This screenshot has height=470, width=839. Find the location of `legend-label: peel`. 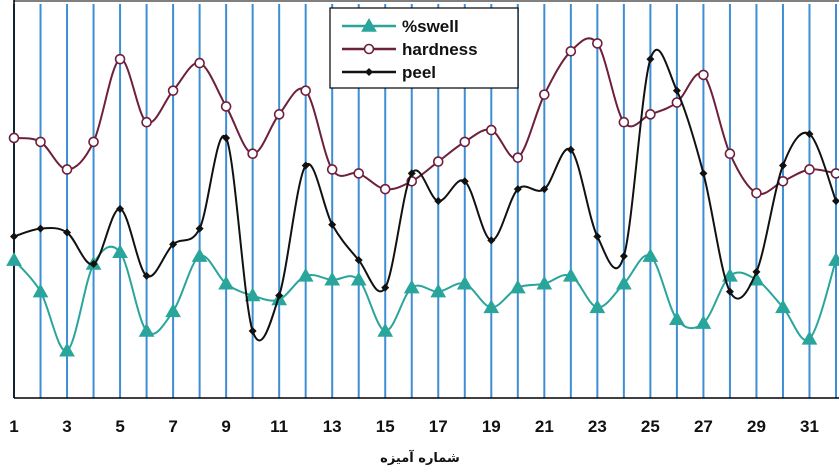

legend-label: peel is located at coordinates (419, 72).